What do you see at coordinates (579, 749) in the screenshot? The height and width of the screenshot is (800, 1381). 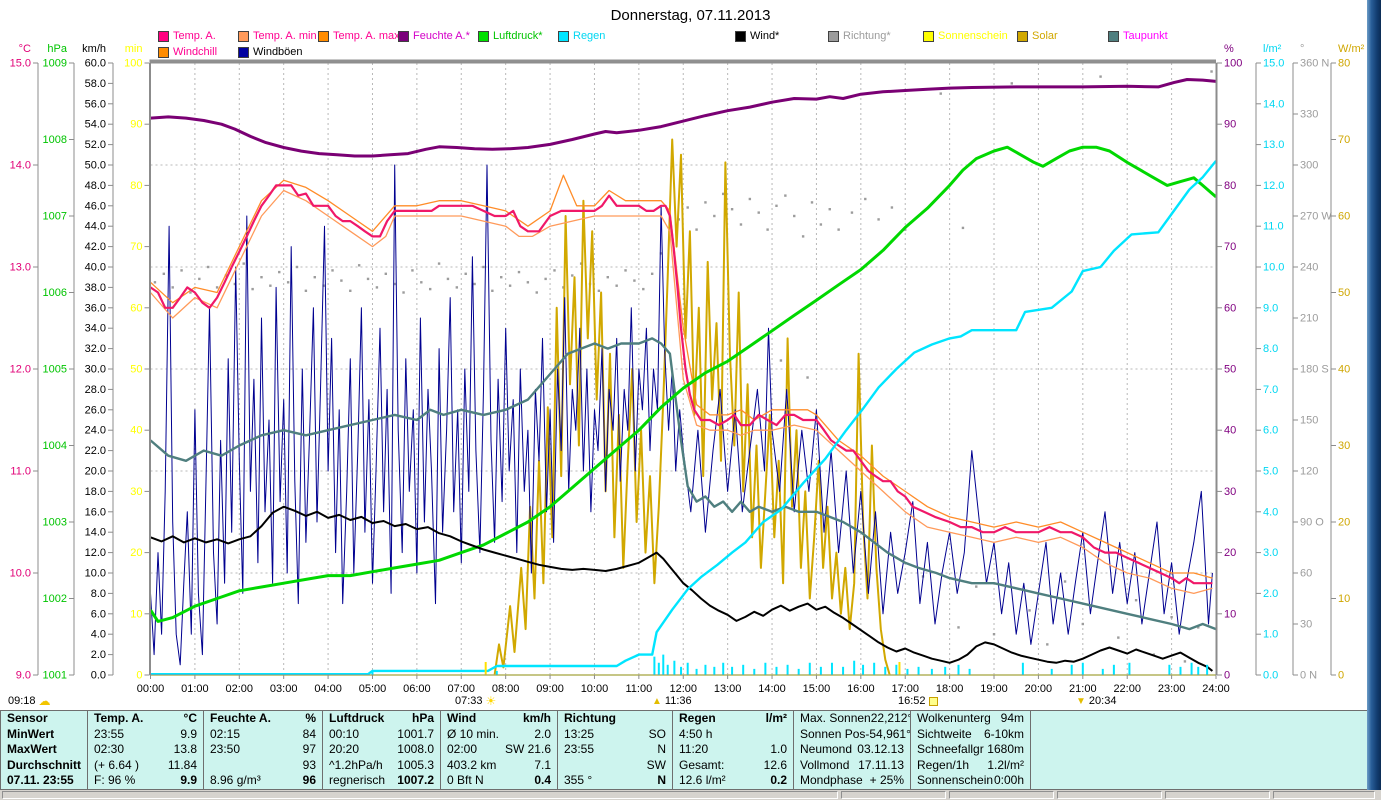 I see `table-cell: 23:55` at bounding box center [579, 749].